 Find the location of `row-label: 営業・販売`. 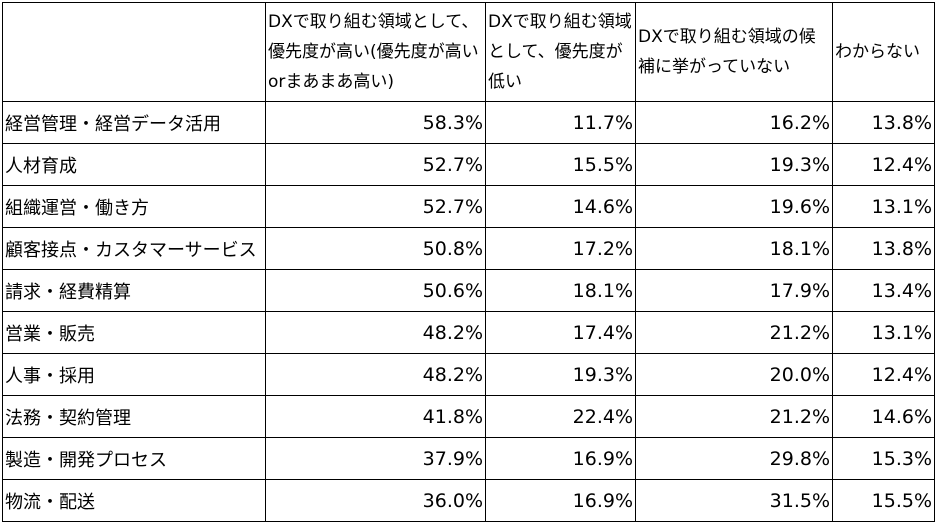

row-label: 営業・販売 is located at coordinates (134, 332).